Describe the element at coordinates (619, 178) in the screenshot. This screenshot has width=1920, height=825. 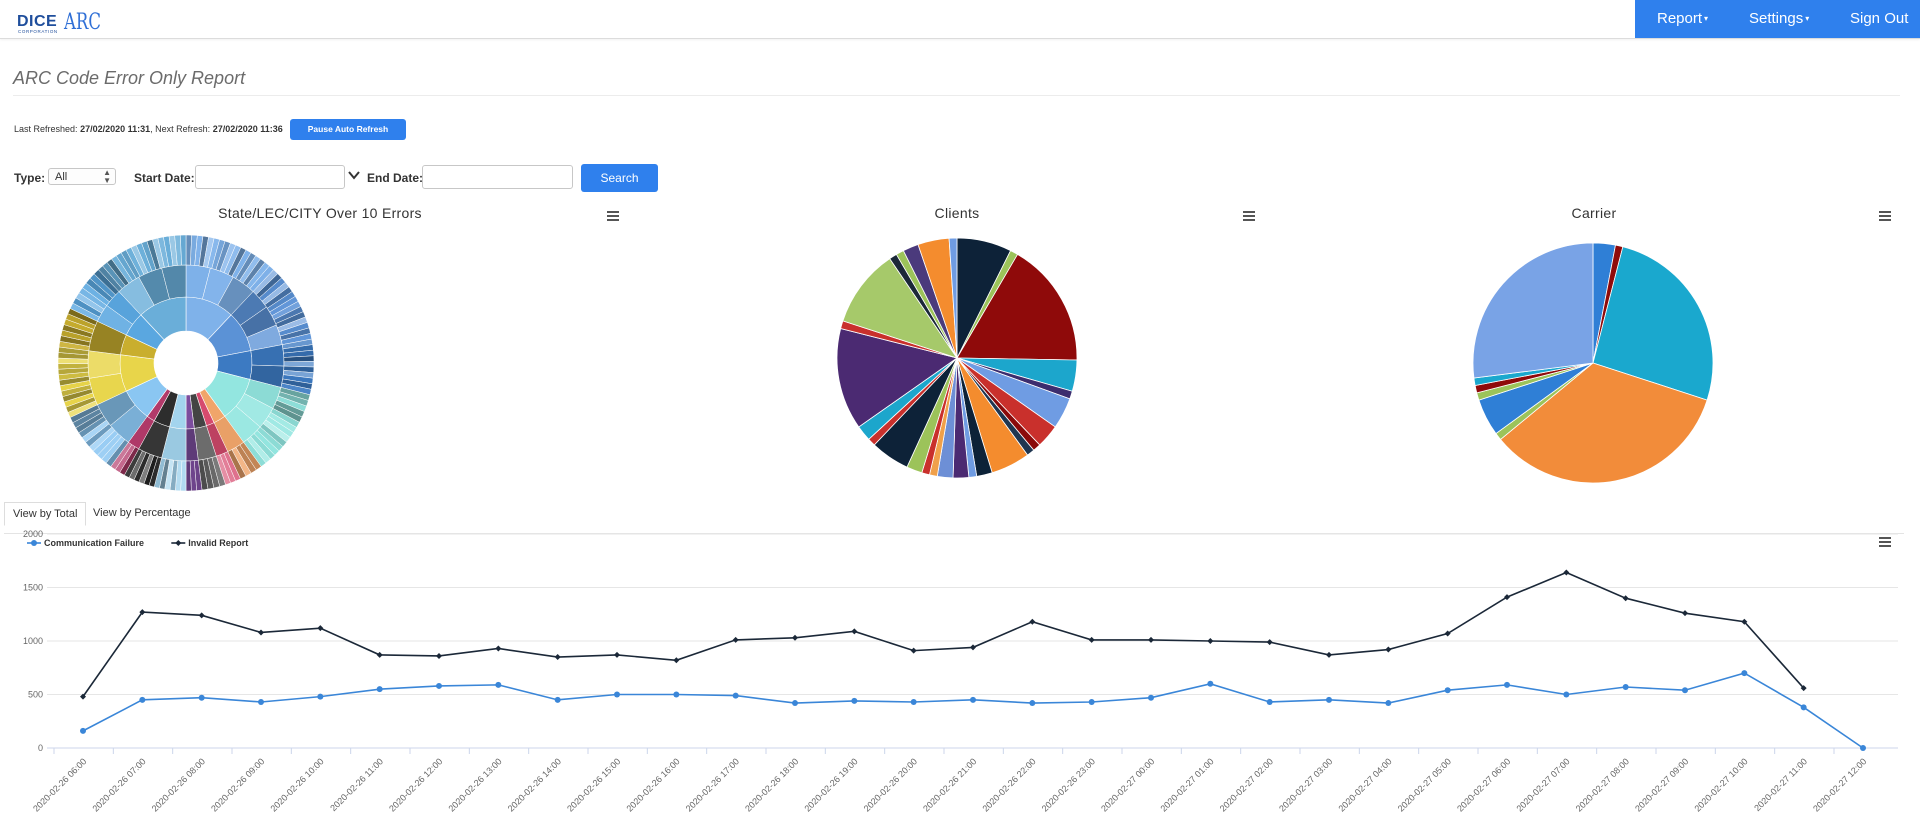
I see `search-button: Search` at that location.